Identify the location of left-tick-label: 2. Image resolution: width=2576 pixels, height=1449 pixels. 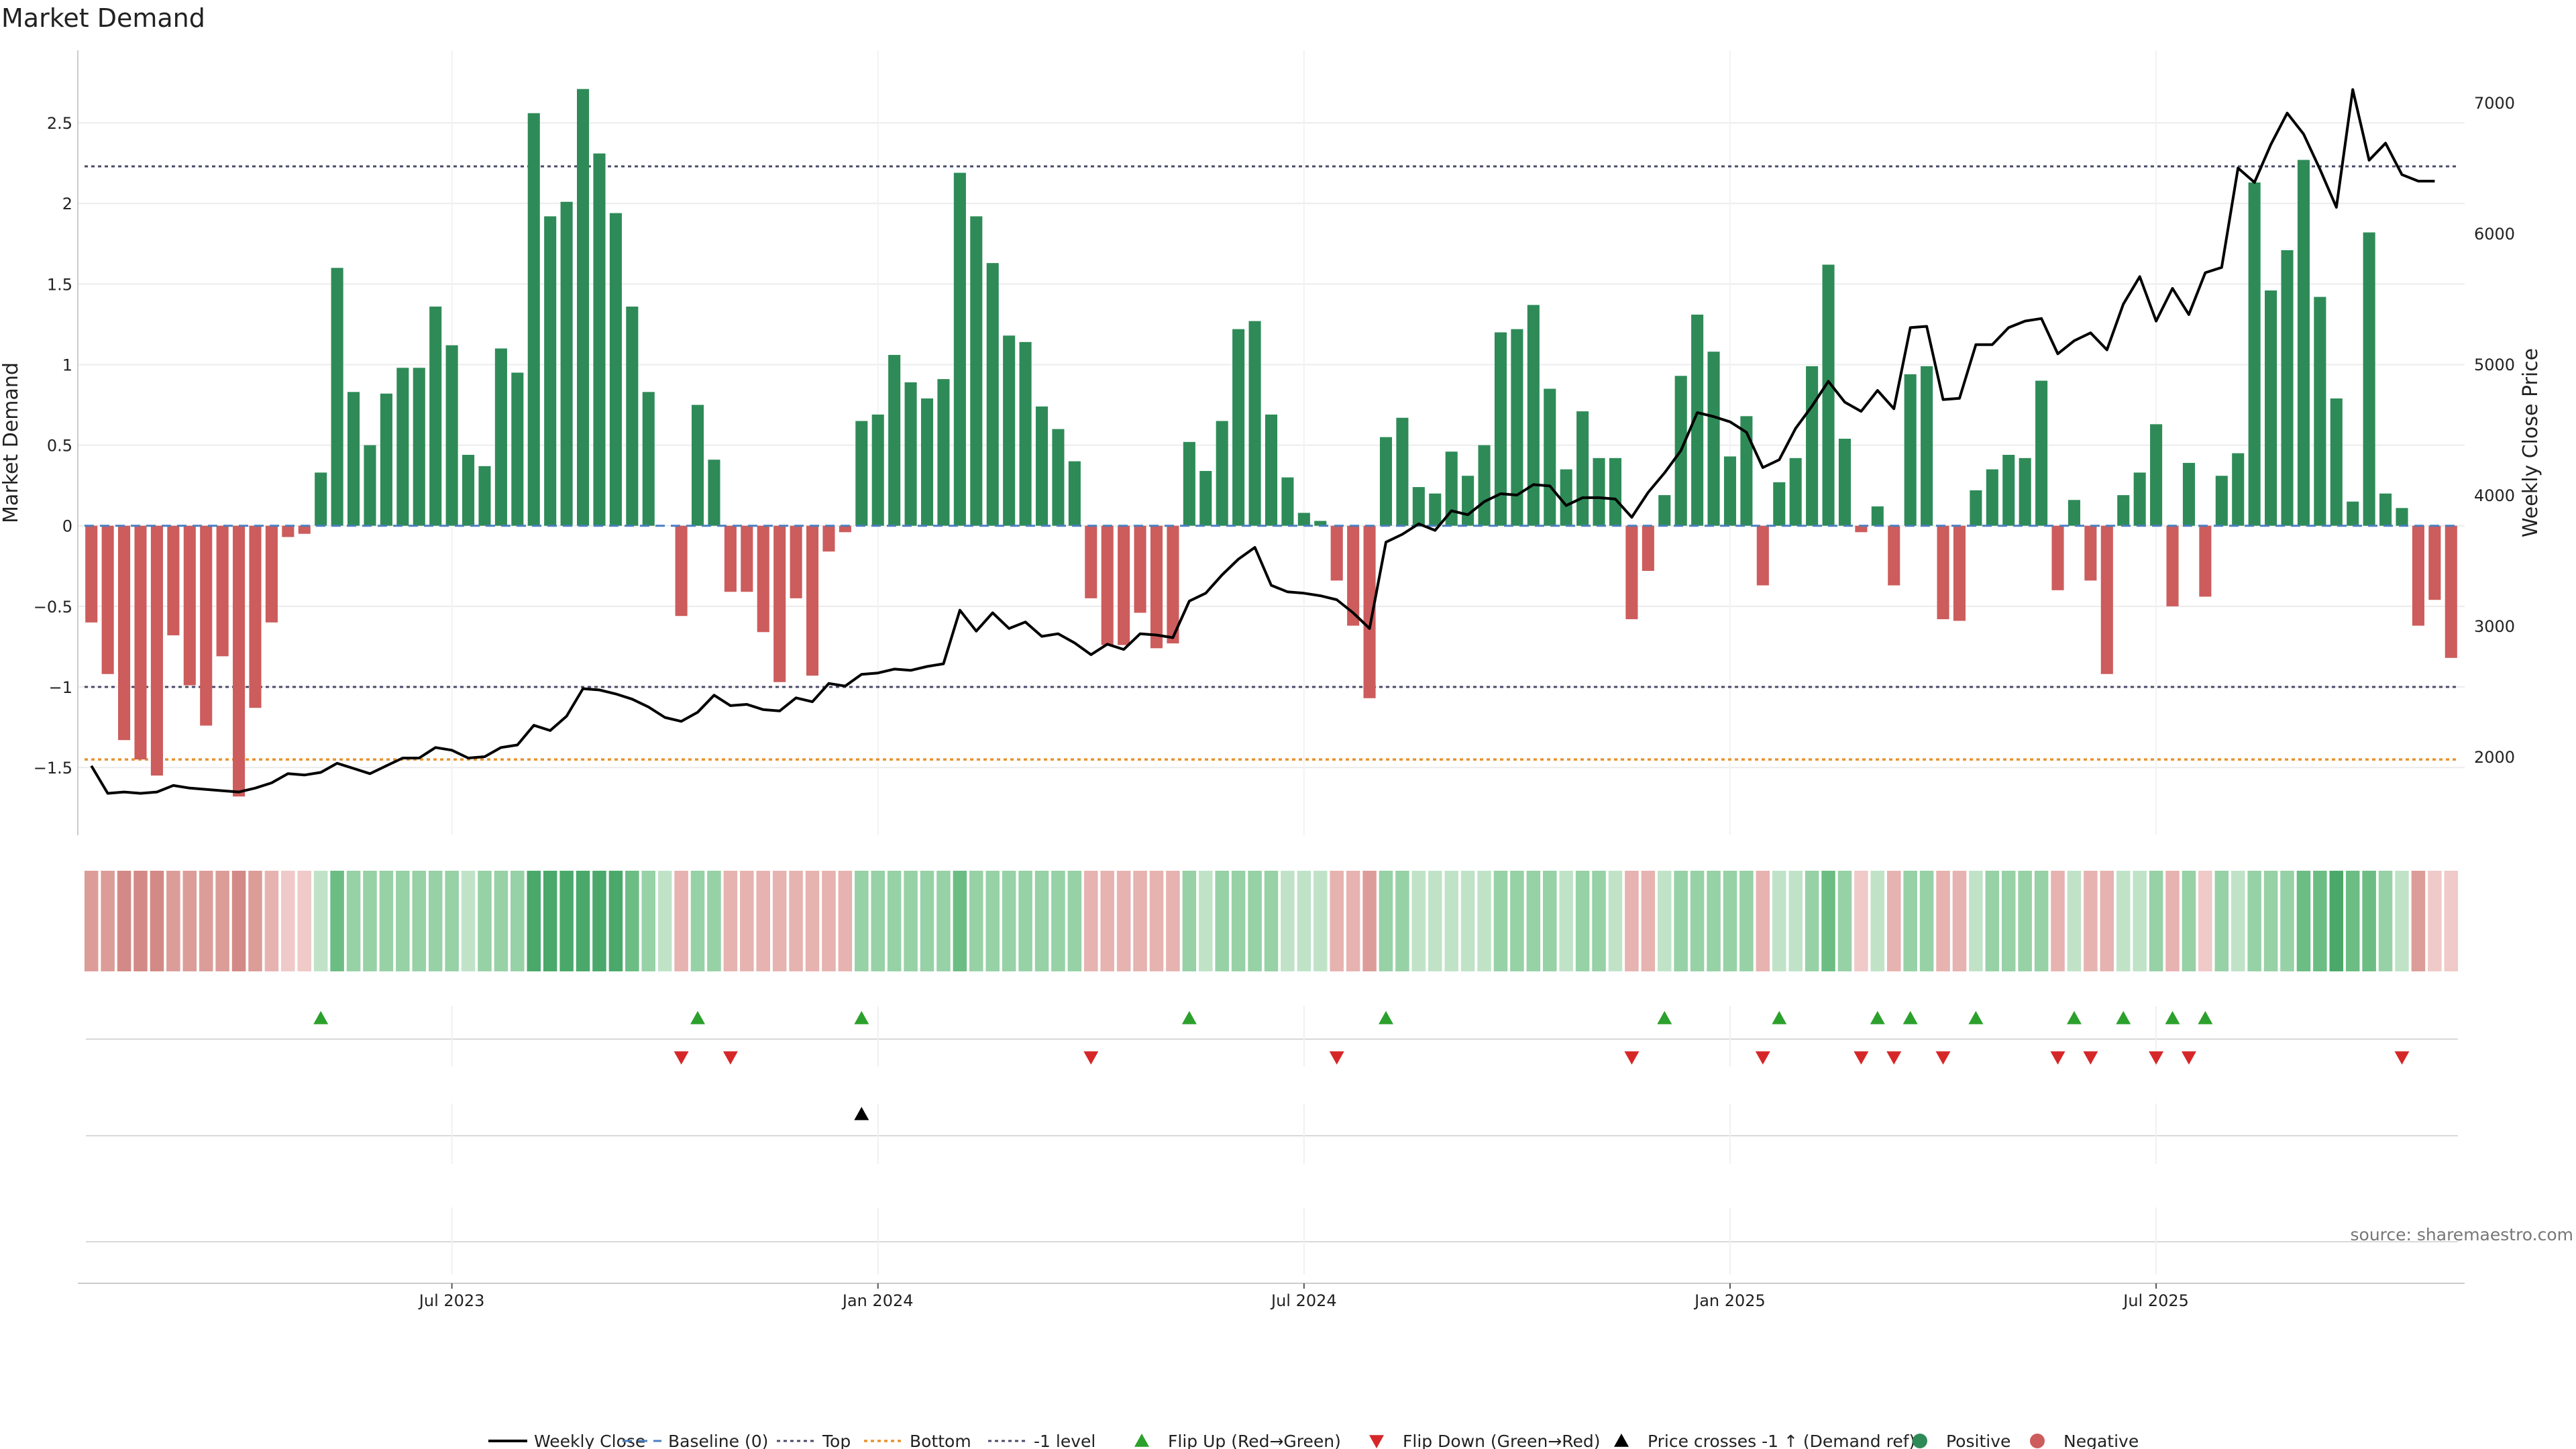
(67, 204).